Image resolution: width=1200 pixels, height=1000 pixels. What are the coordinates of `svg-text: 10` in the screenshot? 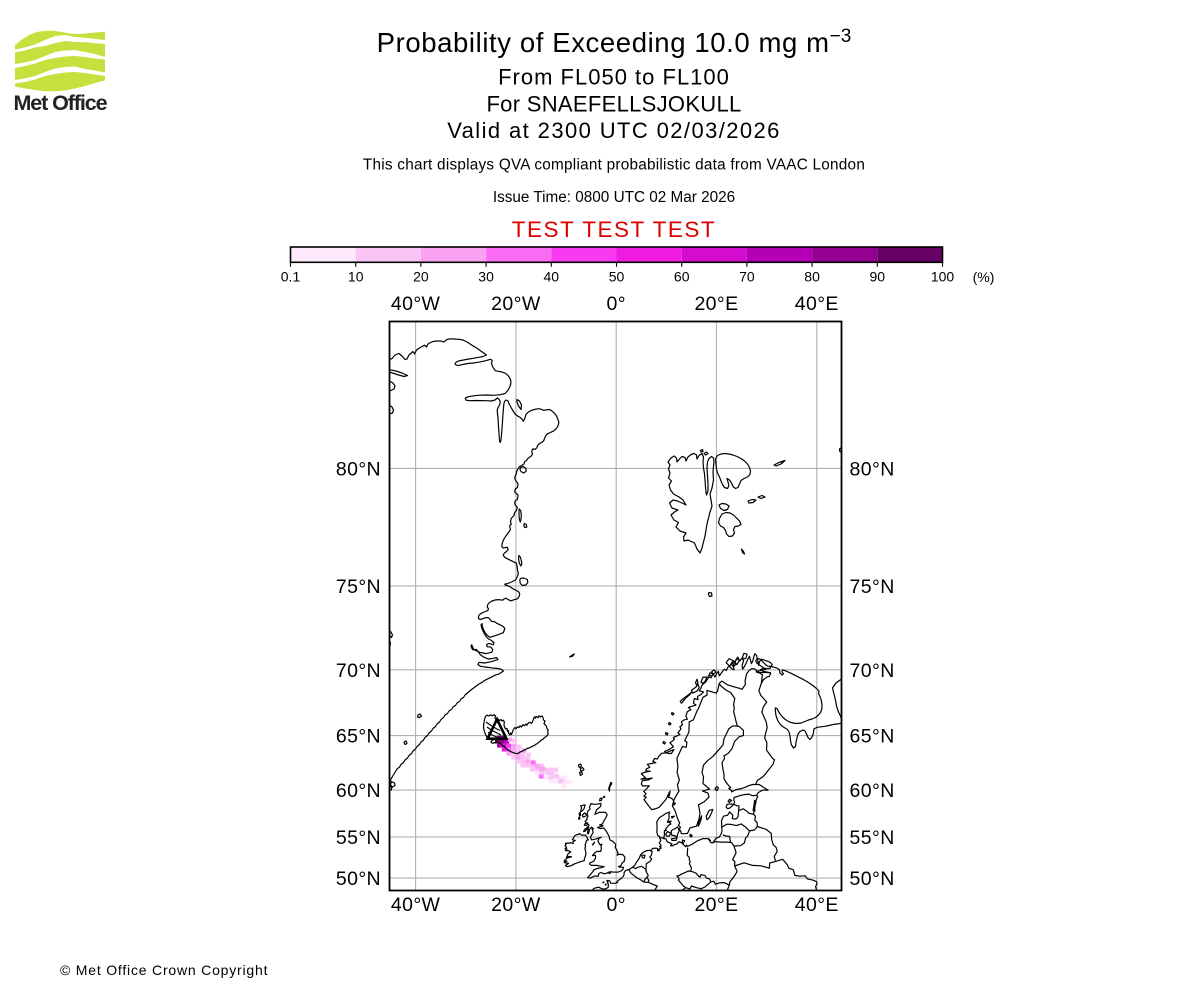 It's located at (356, 277).